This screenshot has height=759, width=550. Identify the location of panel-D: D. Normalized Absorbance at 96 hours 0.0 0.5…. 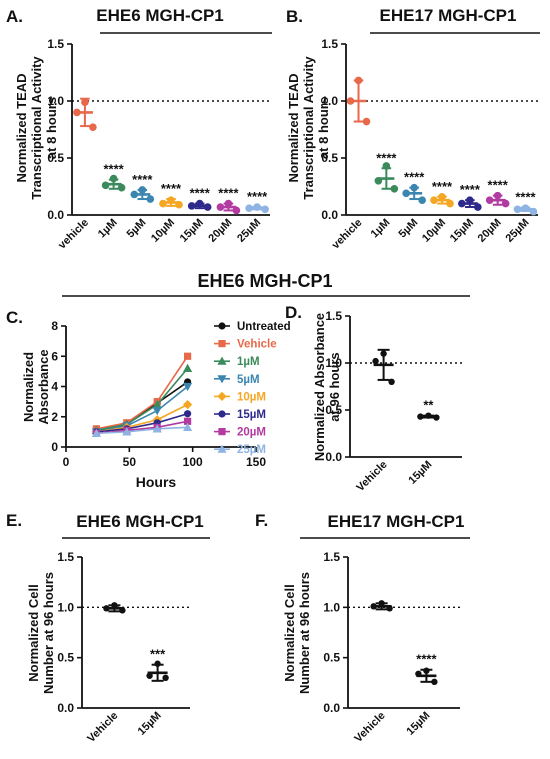
(373, 398).